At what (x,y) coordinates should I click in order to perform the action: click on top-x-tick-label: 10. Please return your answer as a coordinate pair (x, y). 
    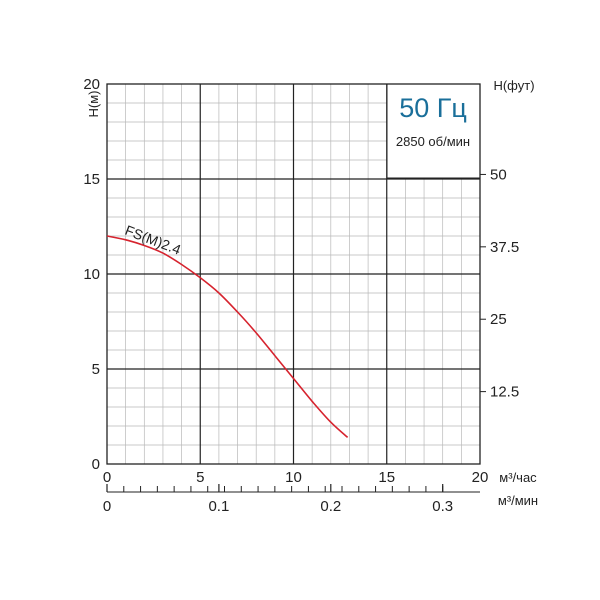
    Looking at the image, I should click on (293, 477).